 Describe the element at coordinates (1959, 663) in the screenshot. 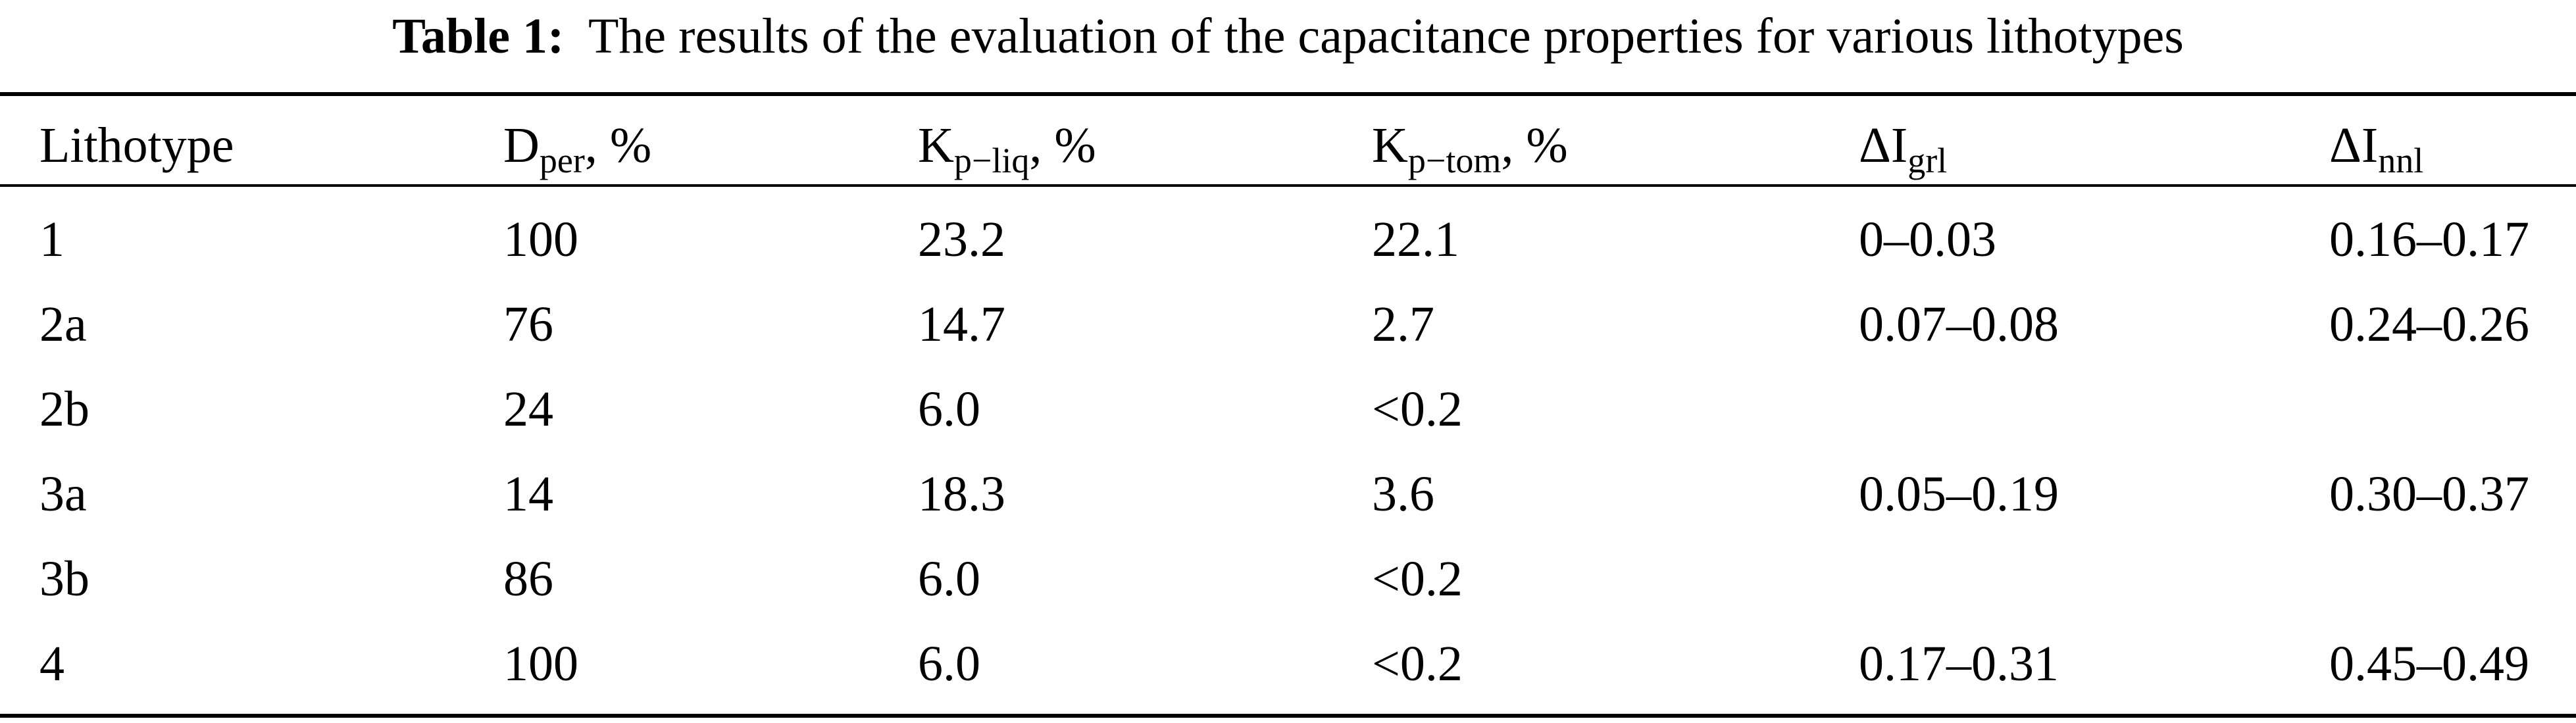

I see `table-cell: 0.17–0.31` at that location.